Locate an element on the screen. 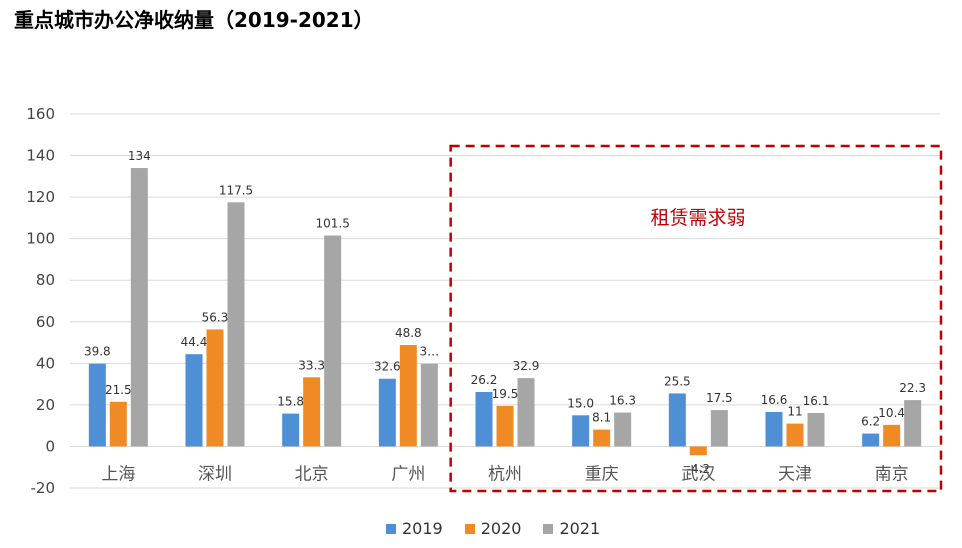  x-tick-label: 广州 is located at coordinates (408, 474).